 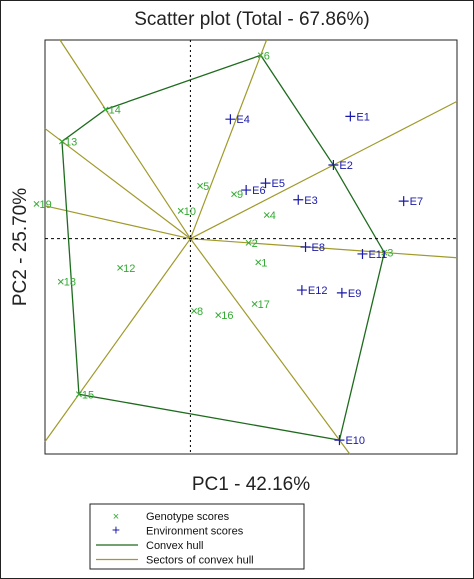 I want to click on environment-label: E9, so click(x=354, y=294).